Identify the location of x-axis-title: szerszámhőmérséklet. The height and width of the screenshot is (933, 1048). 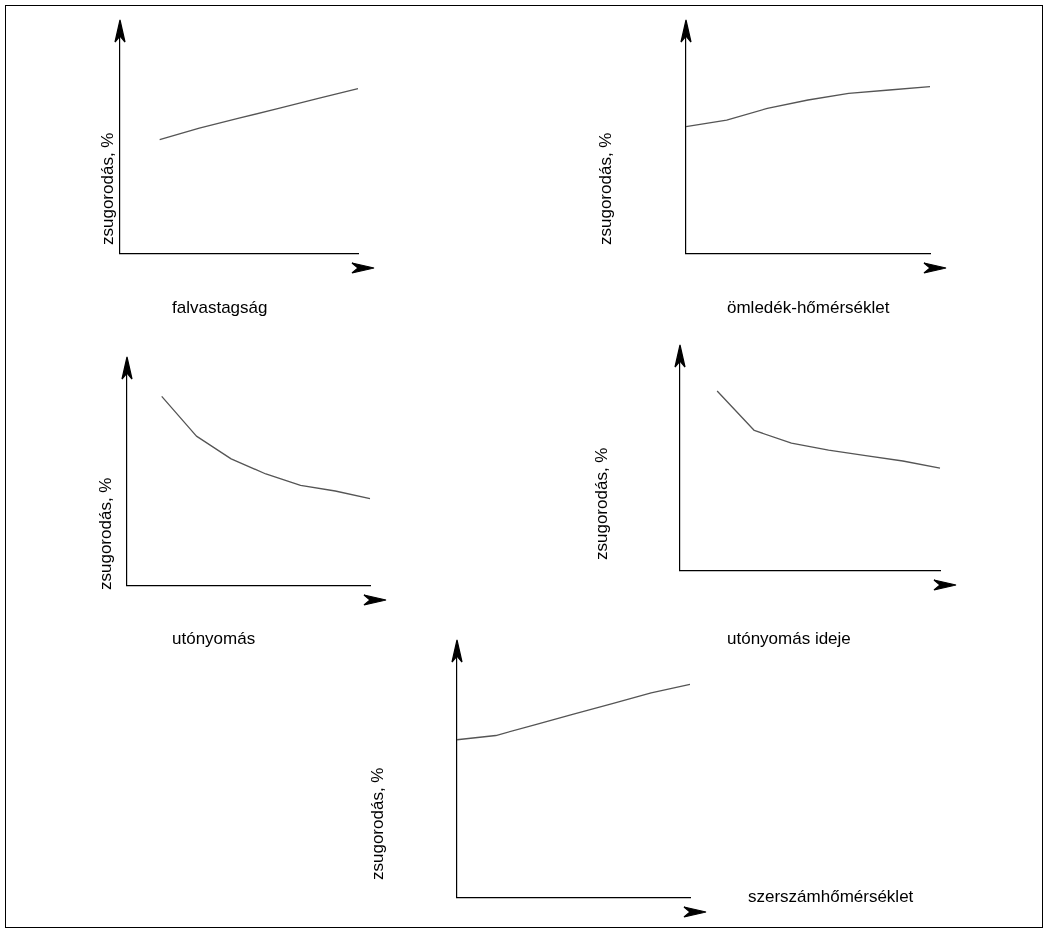
(831, 897).